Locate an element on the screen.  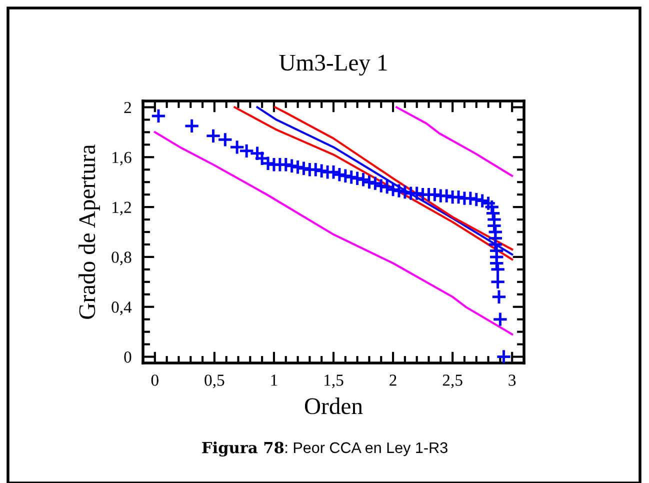
x-tick-label: 2,5 is located at coordinates (452, 381).